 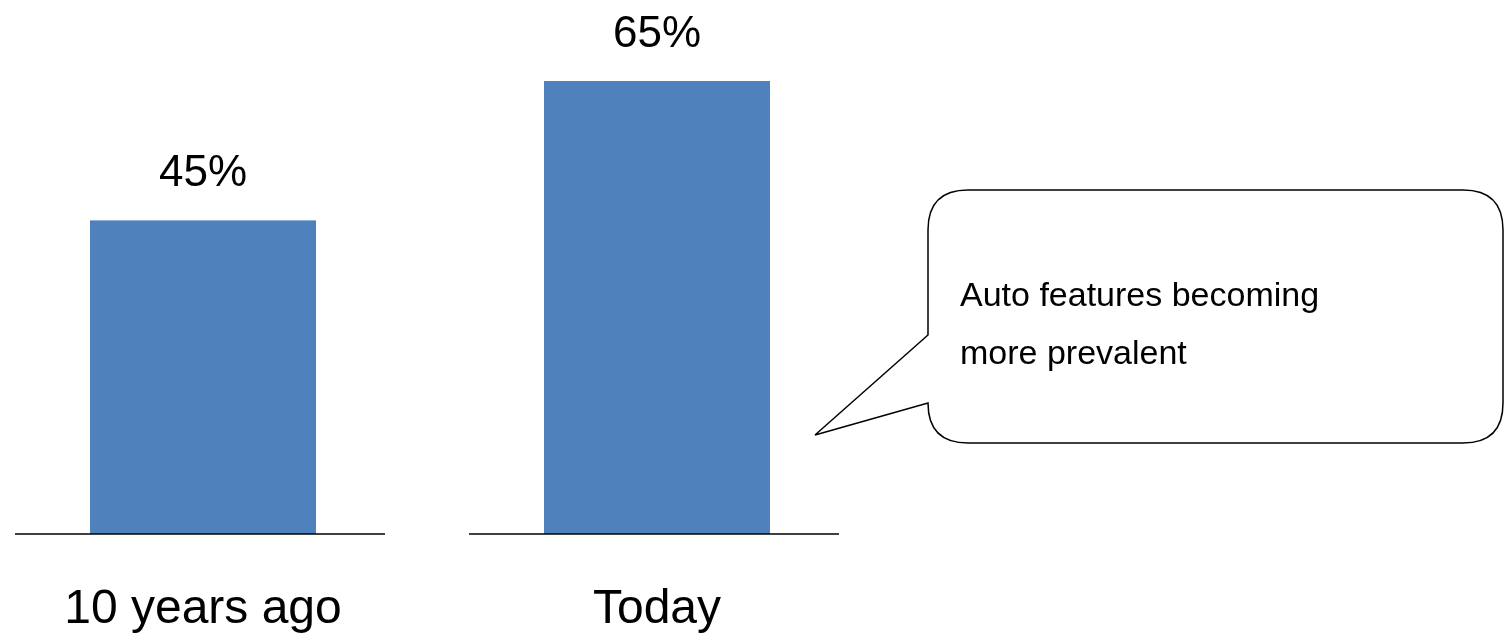 I want to click on text: Auto features becoming more prevalent, so click(x=1140, y=323).